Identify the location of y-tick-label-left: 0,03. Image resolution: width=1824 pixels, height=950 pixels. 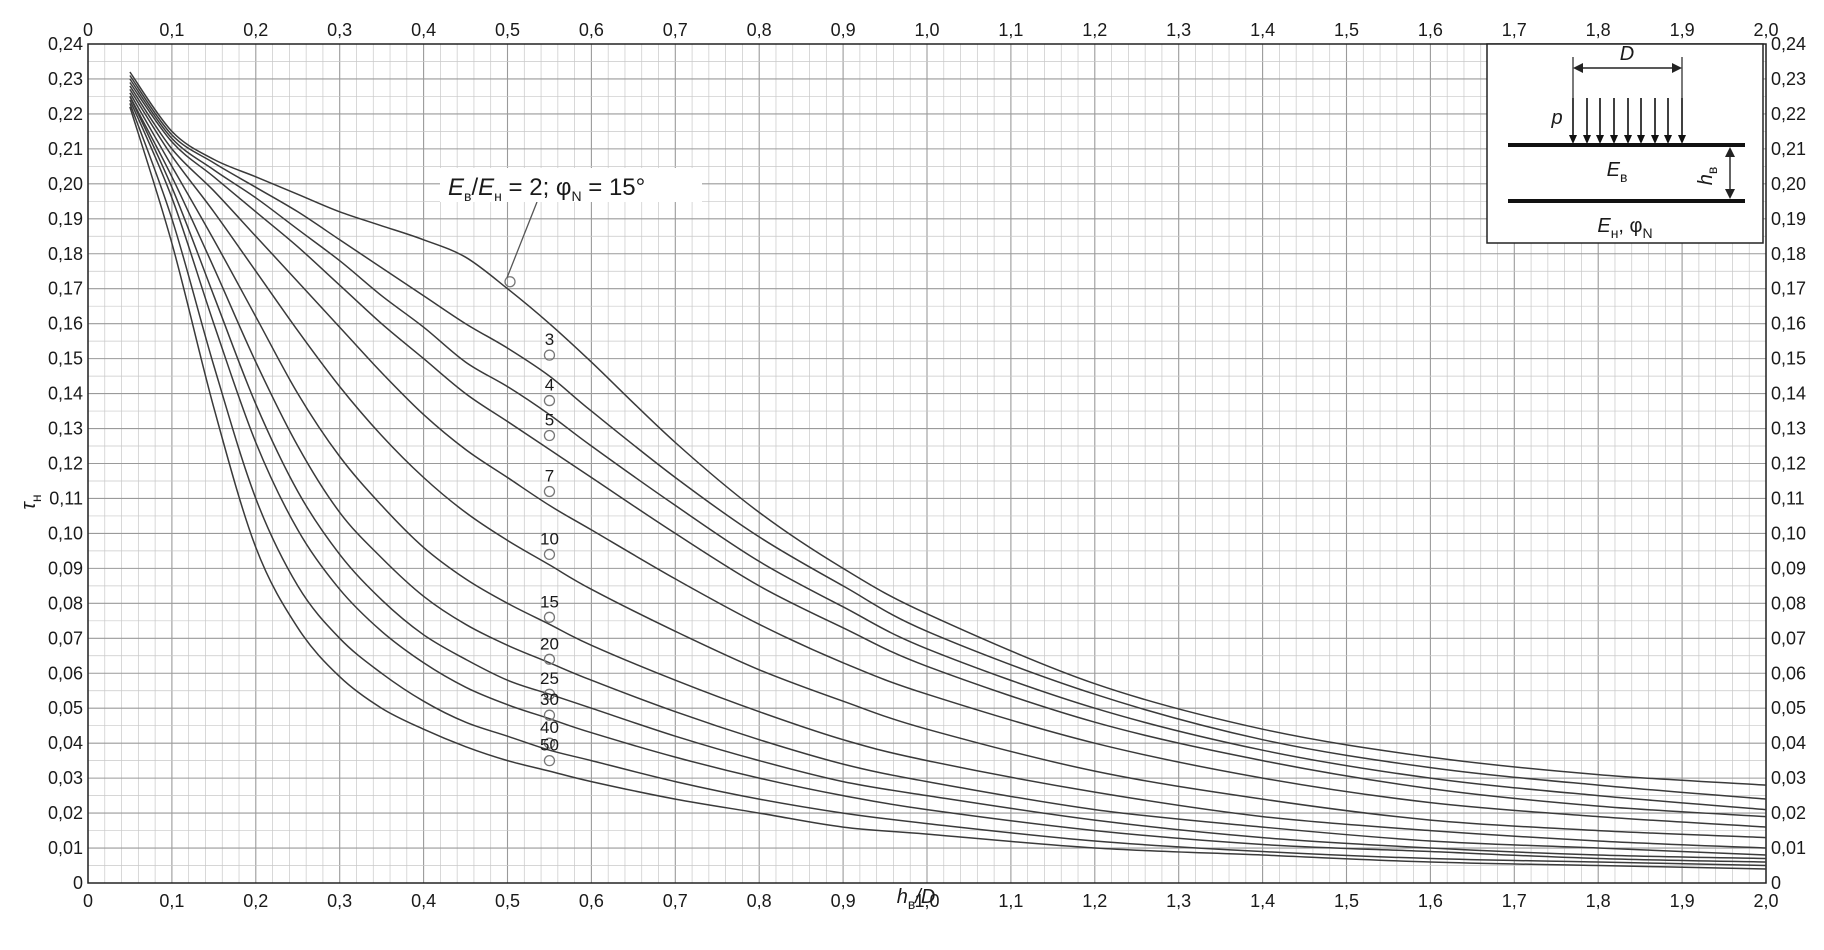
(65, 778).